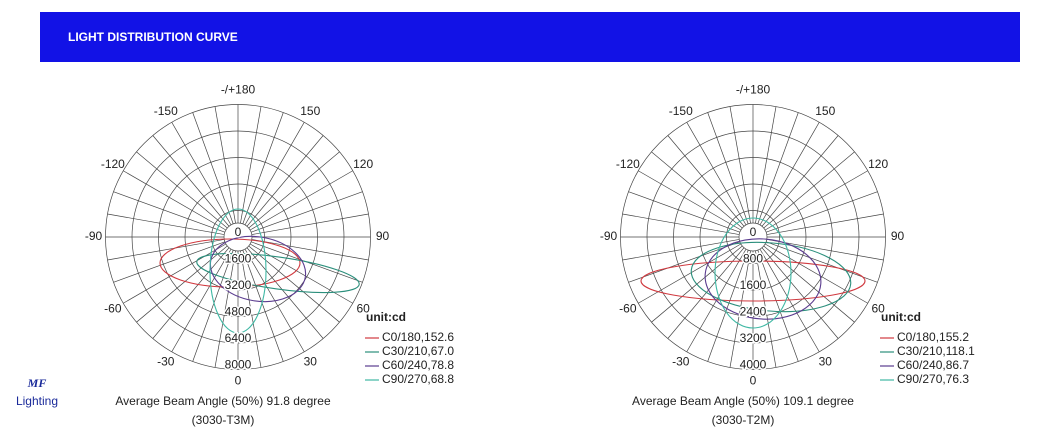 The height and width of the screenshot is (436, 1059). I want to click on legend-entry: C30/210,67.0, so click(418, 351).